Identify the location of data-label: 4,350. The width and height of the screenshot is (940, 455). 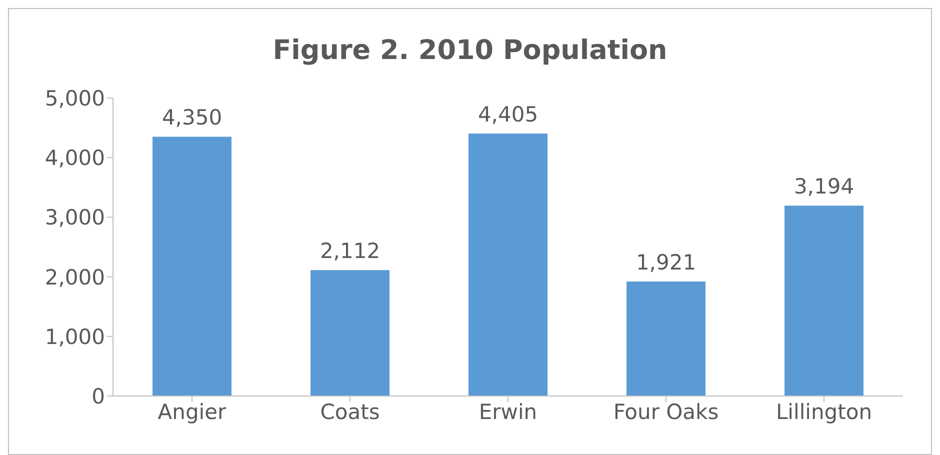
(192, 118).